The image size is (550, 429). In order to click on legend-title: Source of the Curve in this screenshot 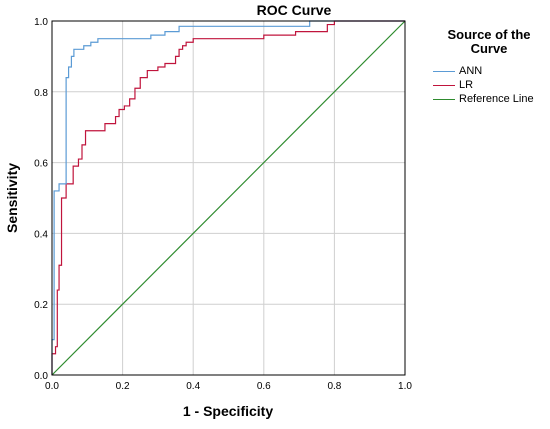, I will do `click(489, 41)`.